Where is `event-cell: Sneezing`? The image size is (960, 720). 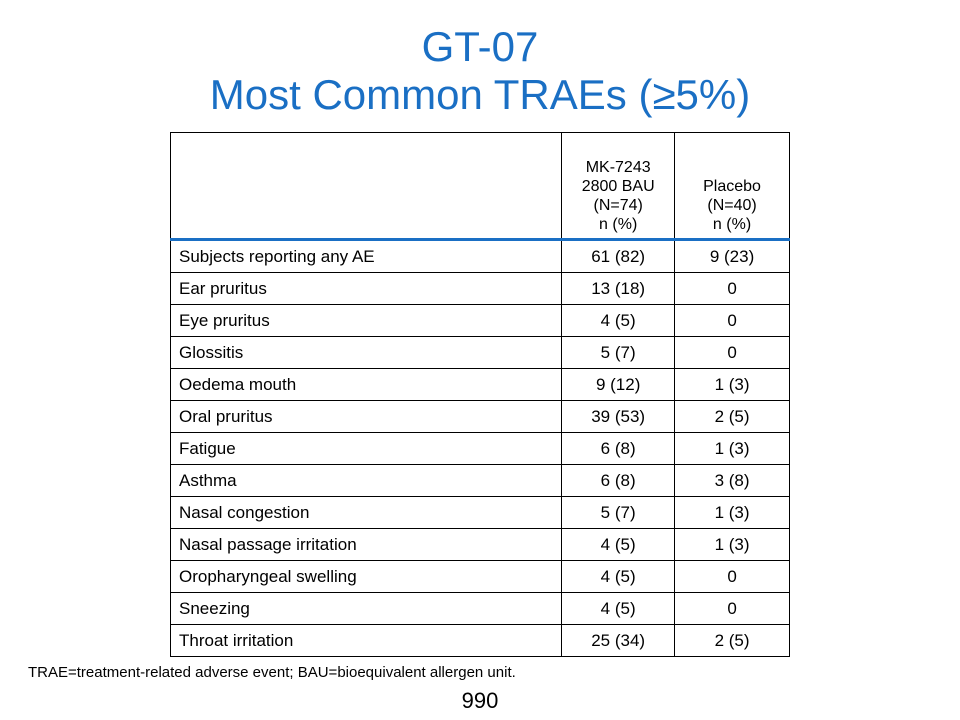 event-cell: Sneezing is located at coordinates (366, 608).